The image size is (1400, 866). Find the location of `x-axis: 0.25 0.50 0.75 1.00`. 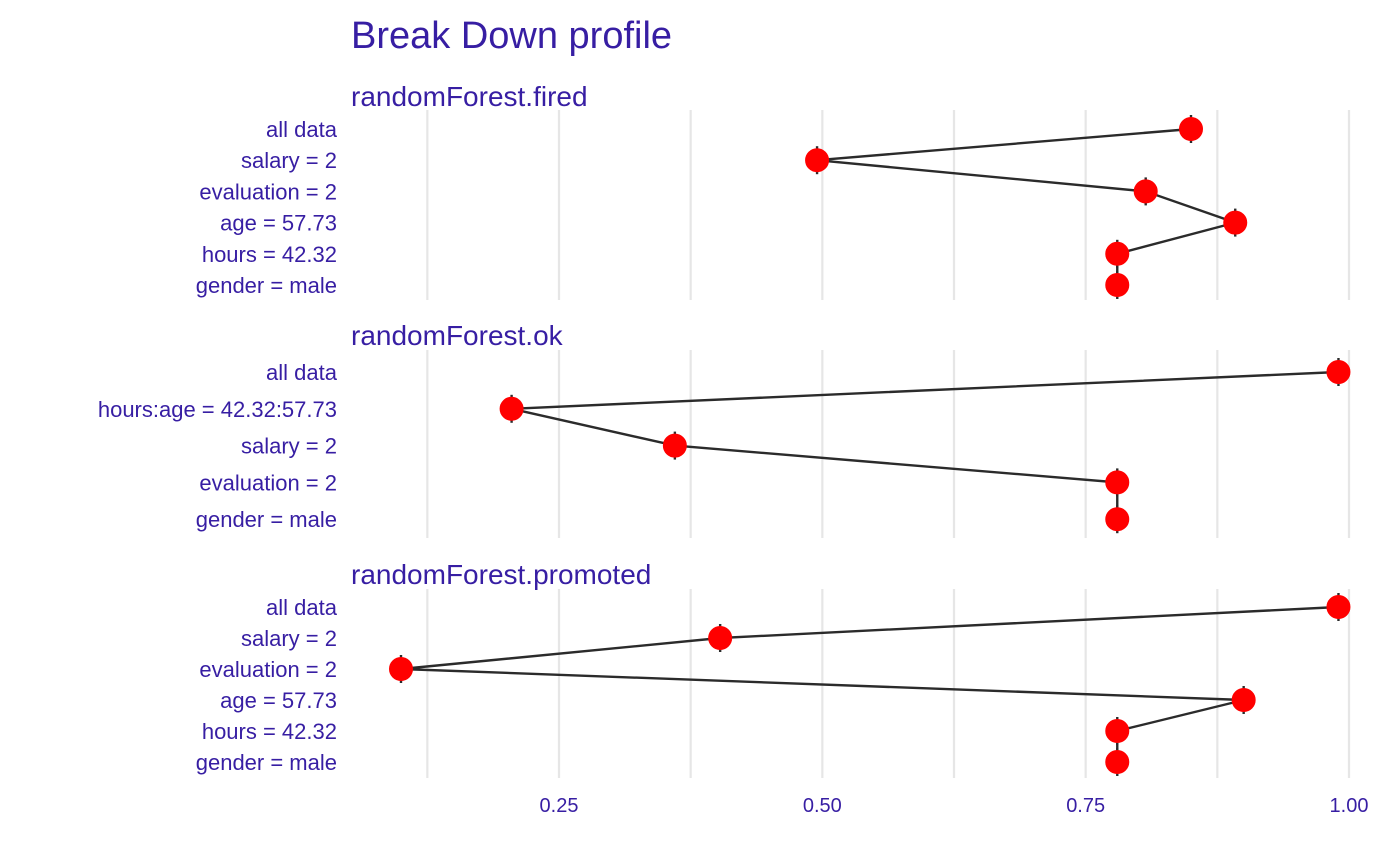

x-axis: 0.25 0.50 0.75 1.00 is located at coordinates (954, 806).